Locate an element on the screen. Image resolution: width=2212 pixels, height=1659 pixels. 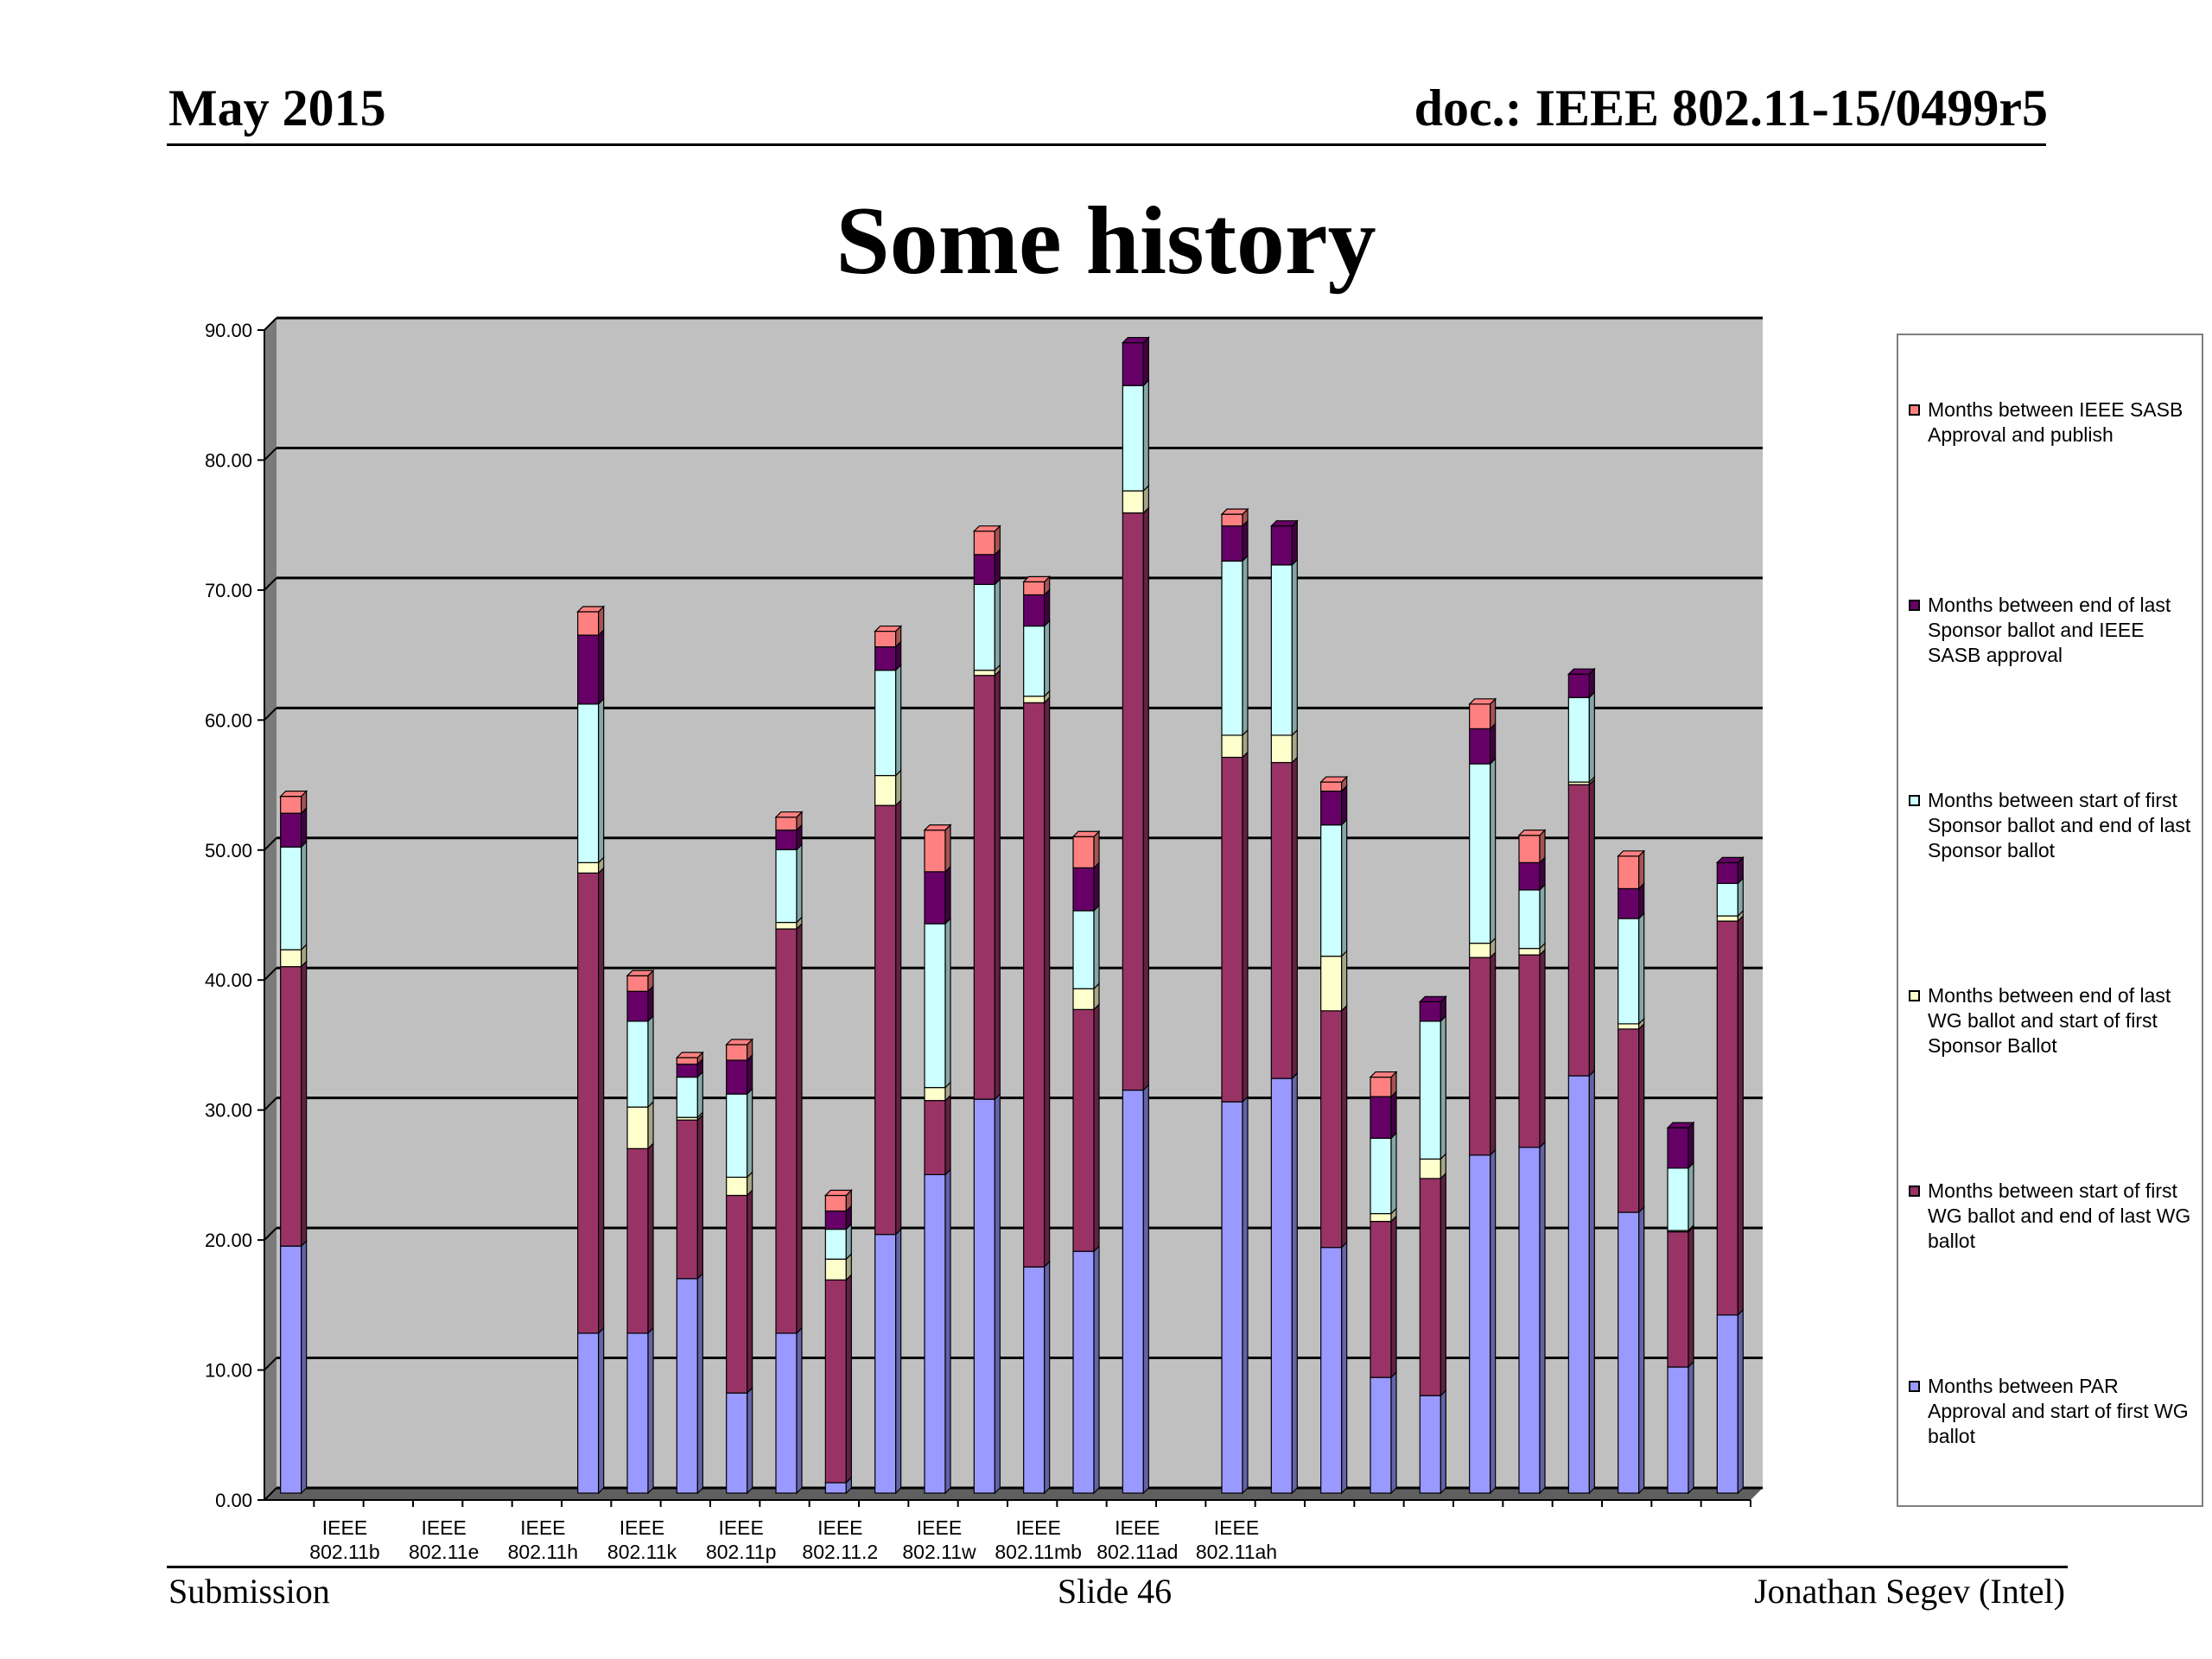
x-tick-label: IEEE is located at coordinates (642, 1527).